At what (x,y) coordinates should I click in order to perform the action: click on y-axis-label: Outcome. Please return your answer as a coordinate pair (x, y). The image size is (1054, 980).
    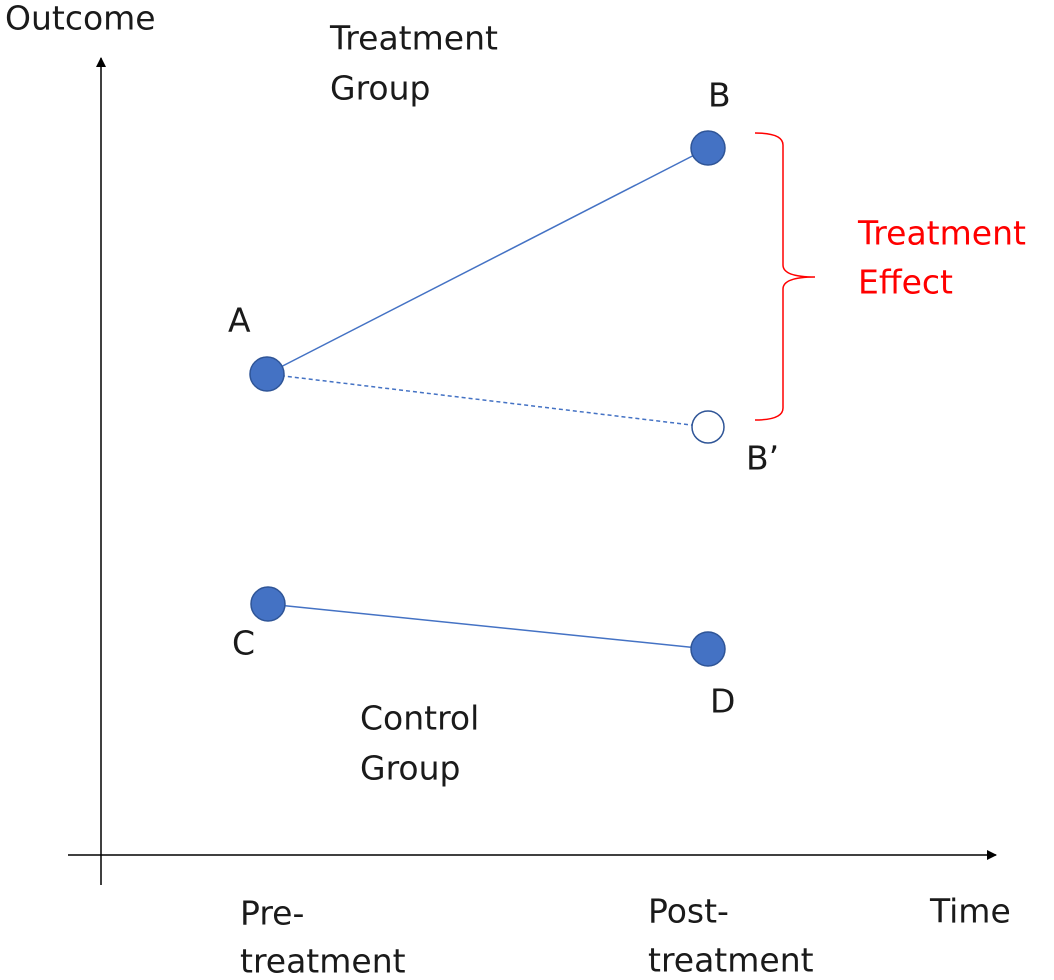
    Looking at the image, I should click on (80, 19).